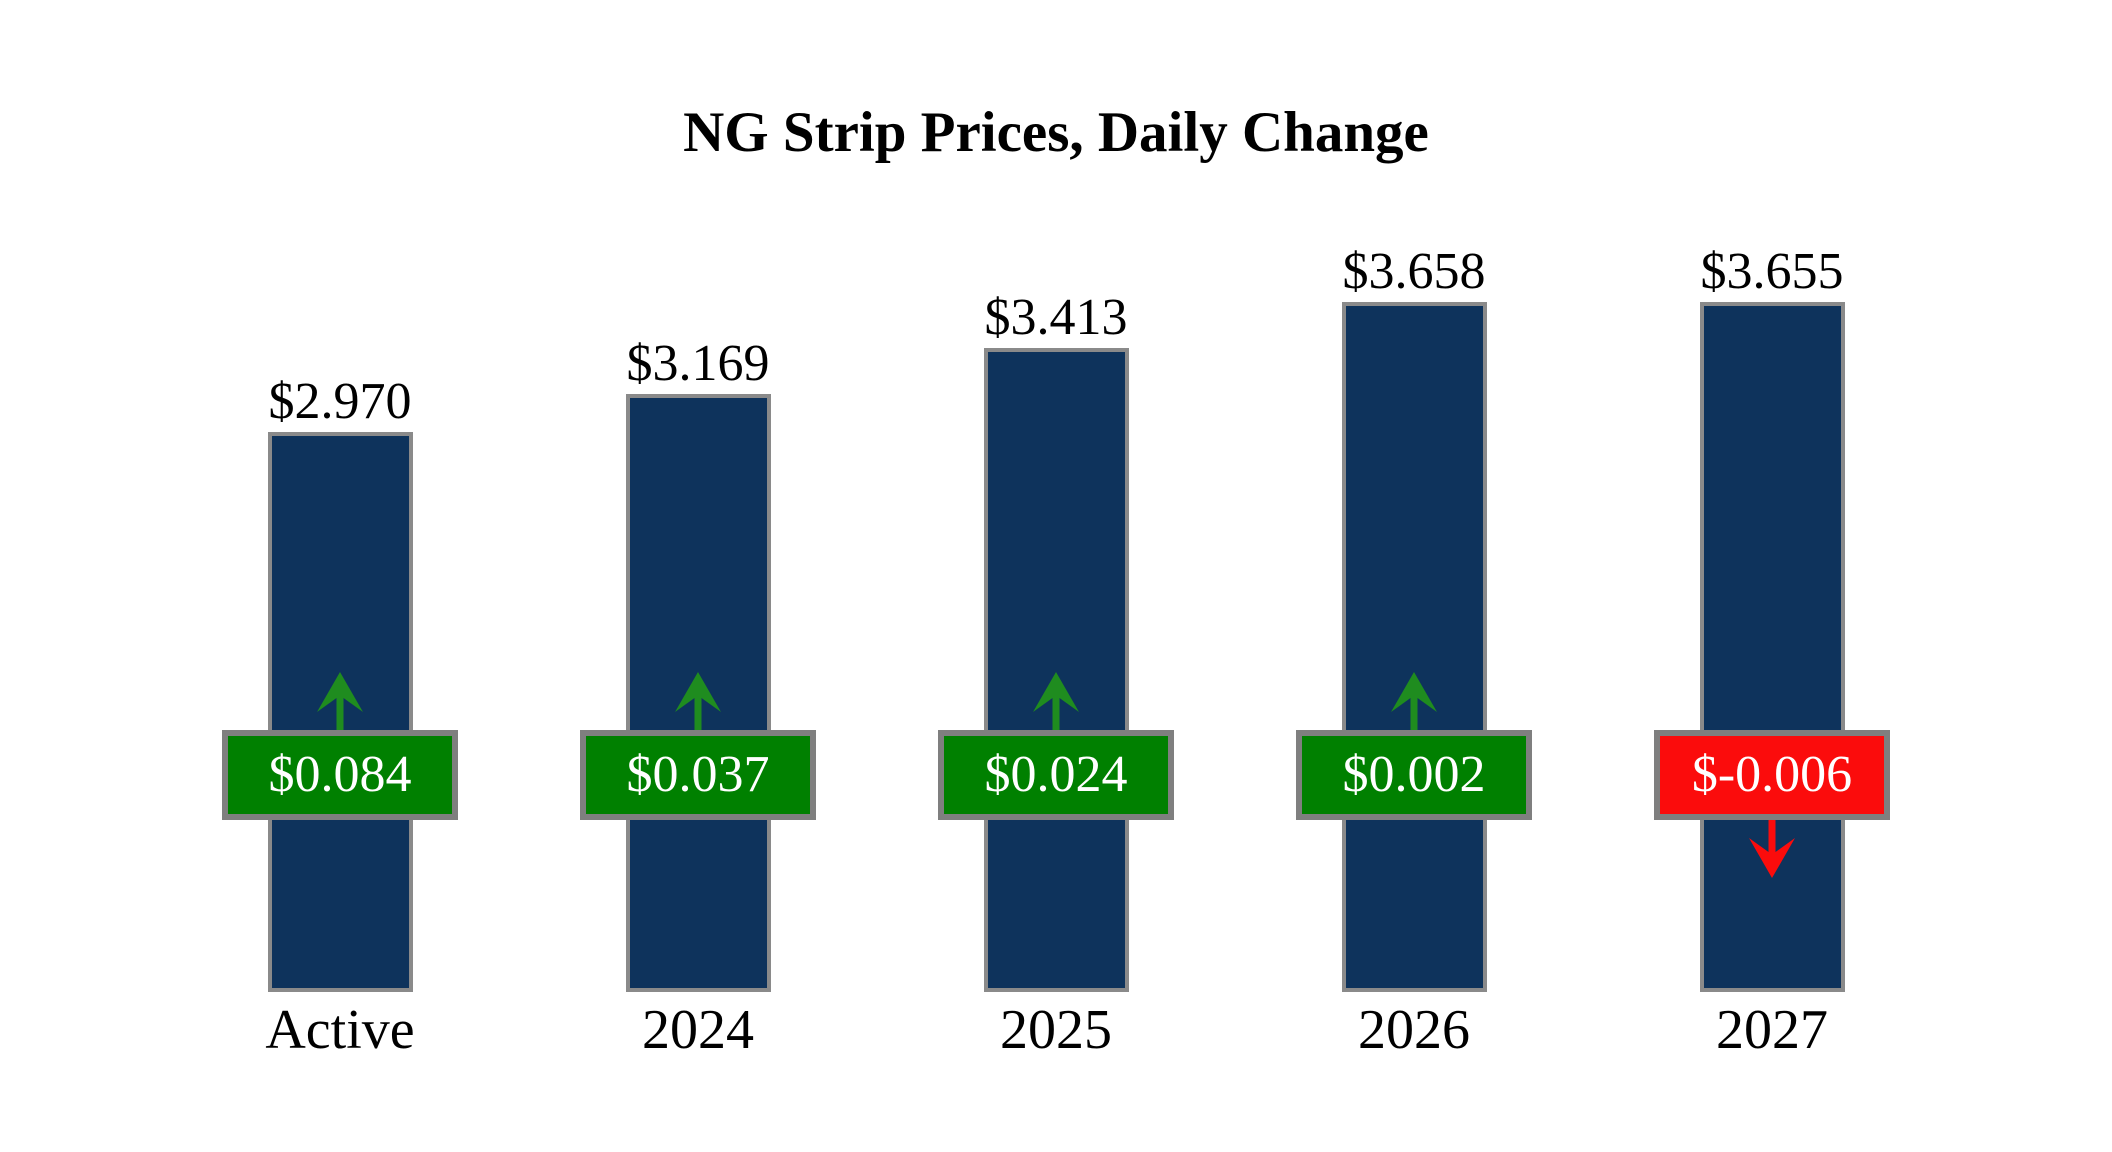  I want to click on change-value: $-0.006, so click(1772, 774).